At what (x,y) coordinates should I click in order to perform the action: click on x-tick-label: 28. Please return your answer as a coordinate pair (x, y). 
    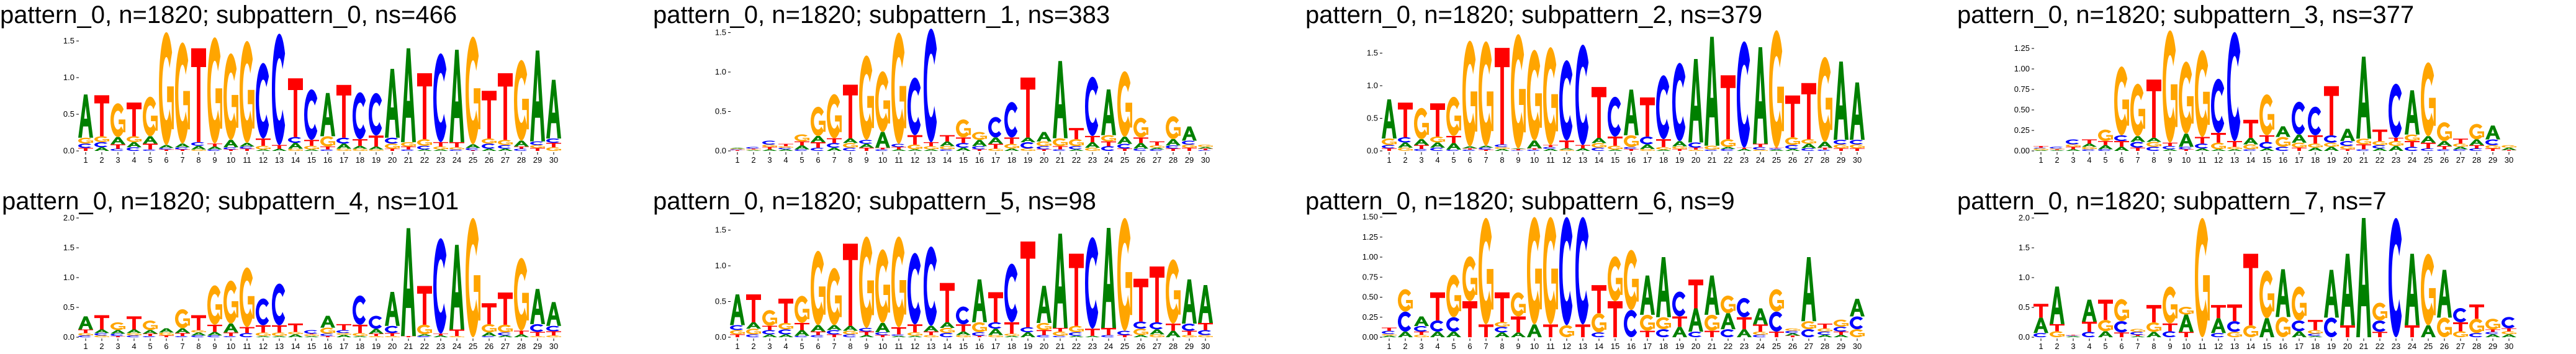
    Looking at the image, I should click on (521, 346).